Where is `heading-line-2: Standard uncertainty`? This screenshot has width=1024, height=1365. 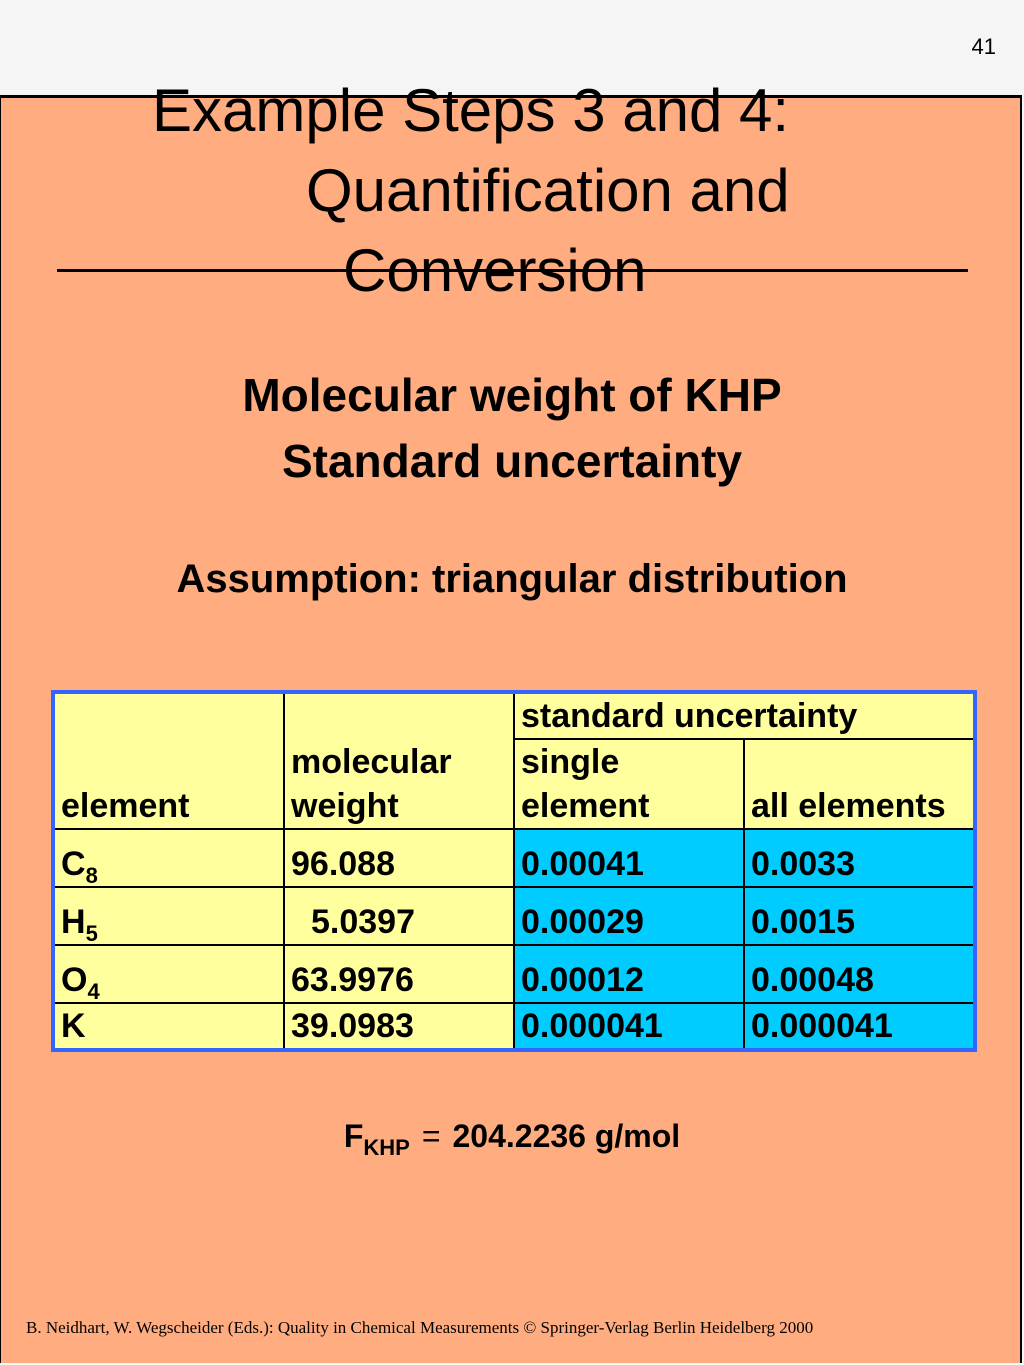
heading-line-2: Standard uncertainty is located at coordinates (512, 461).